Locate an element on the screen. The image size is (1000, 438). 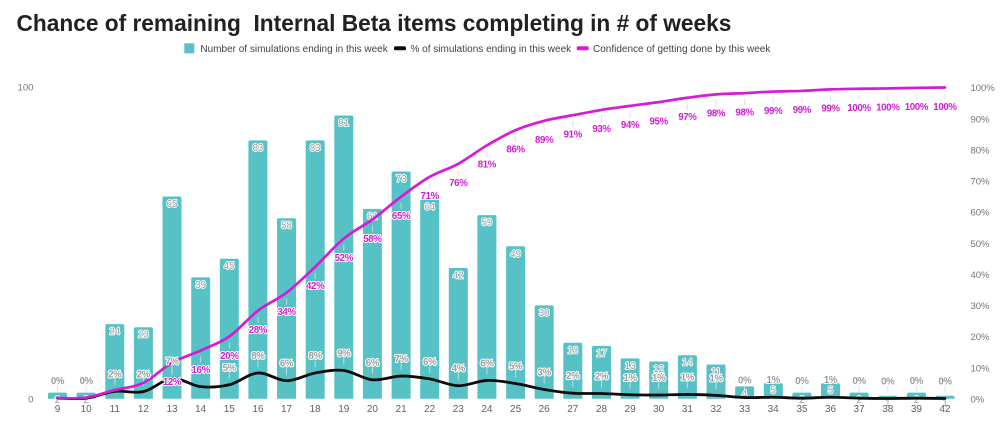
svg-text: 37 is located at coordinates (860, 409).